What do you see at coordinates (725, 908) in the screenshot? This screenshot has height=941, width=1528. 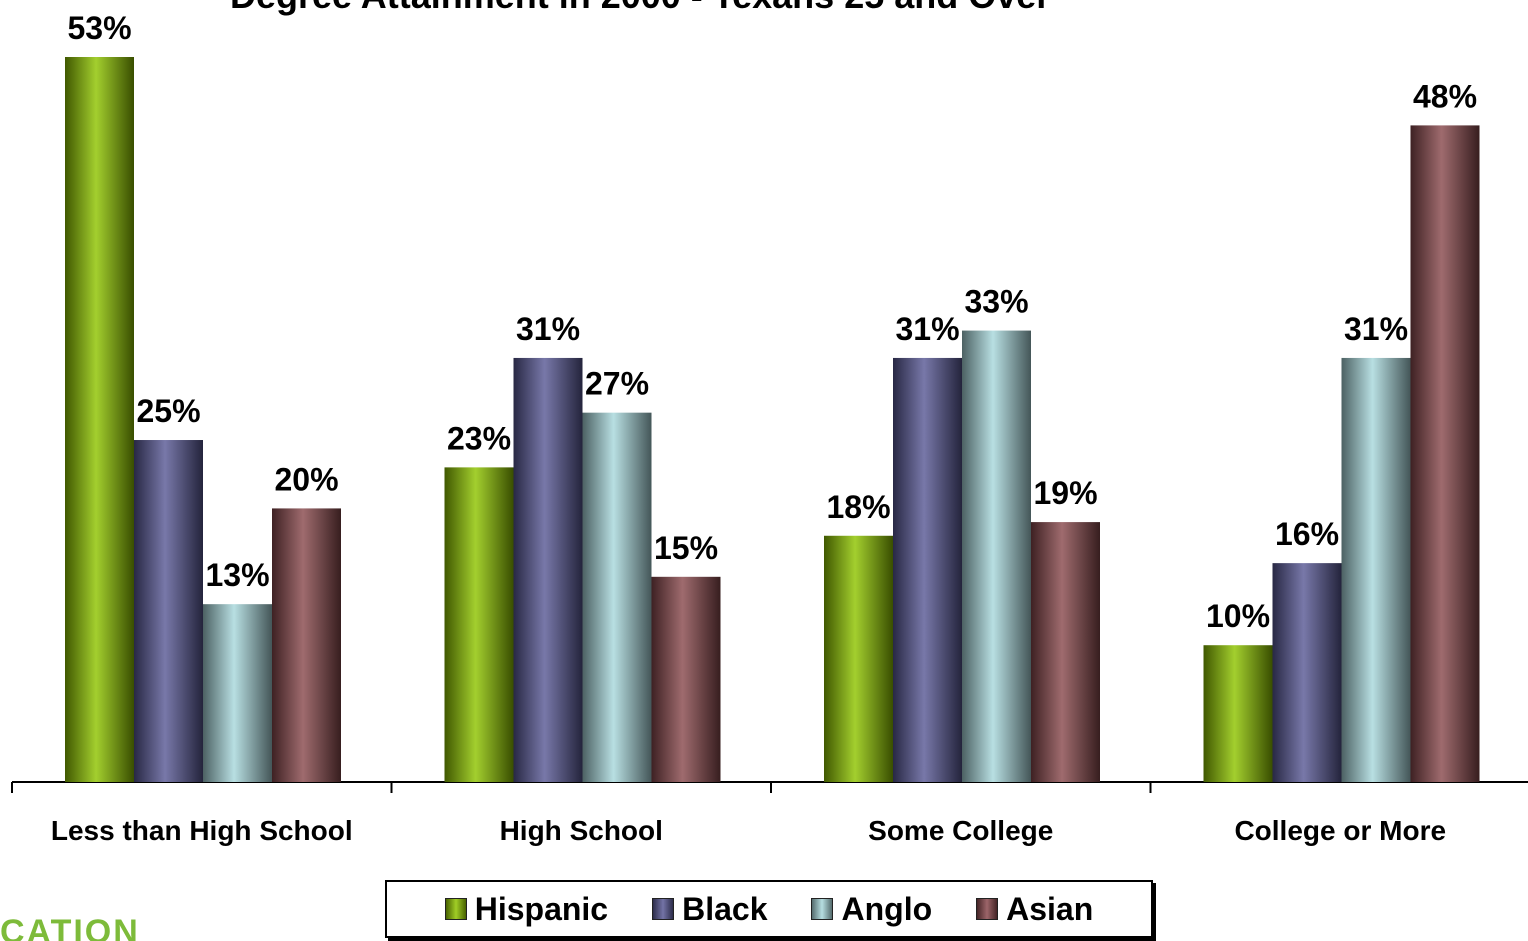 I see `legend-label: Black` at bounding box center [725, 908].